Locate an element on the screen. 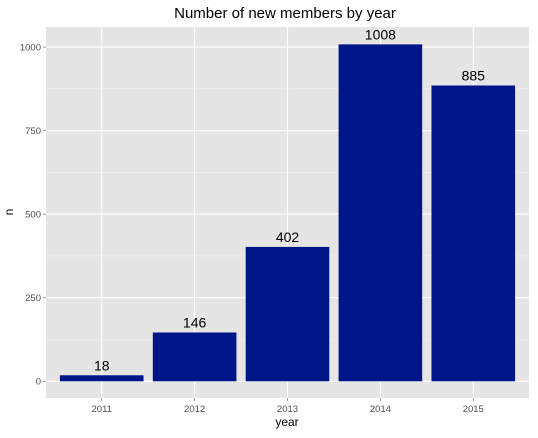  y-tick-label: 1000 is located at coordinates (30, 47).